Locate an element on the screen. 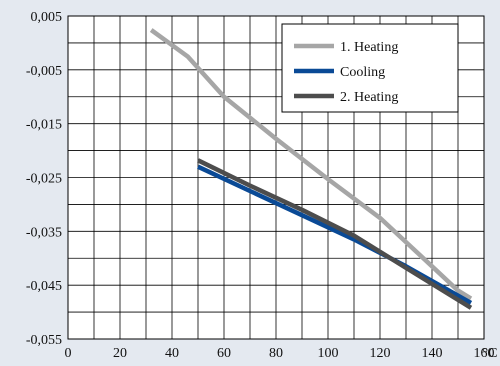 The height and width of the screenshot is (366, 500). y-tick-label: 0,005 is located at coordinates (47, 17).